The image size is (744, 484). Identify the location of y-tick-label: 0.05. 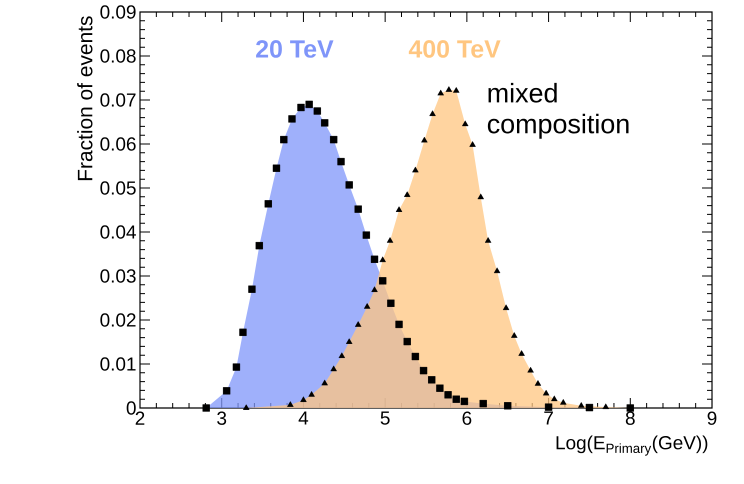
(118, 188).